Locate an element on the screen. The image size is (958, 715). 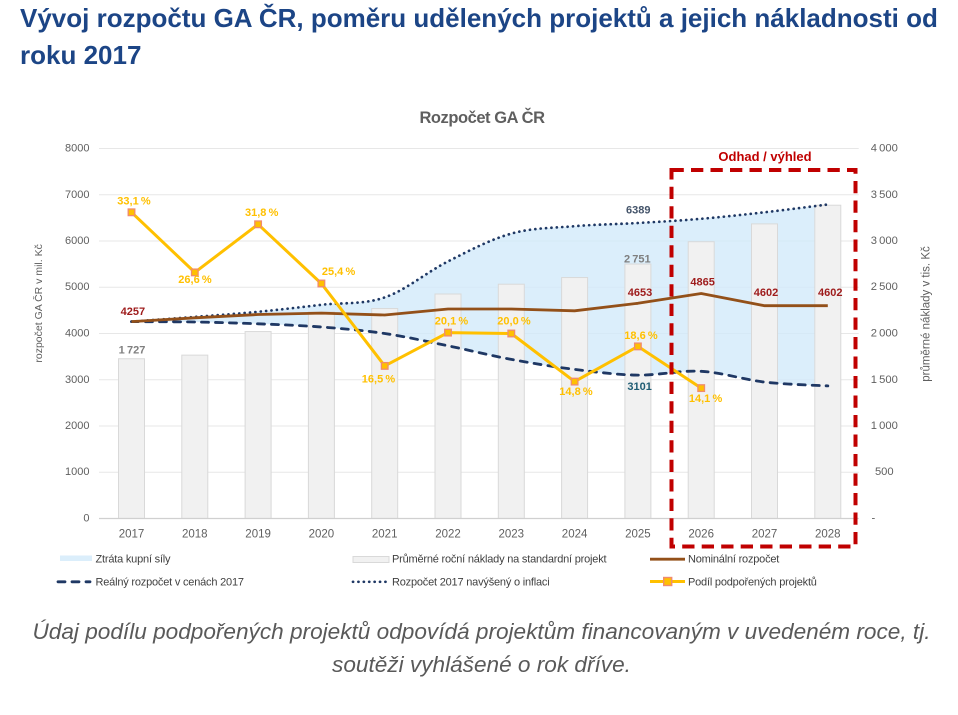
svg-text: 18,6 % is located at coordinates (641, 336).